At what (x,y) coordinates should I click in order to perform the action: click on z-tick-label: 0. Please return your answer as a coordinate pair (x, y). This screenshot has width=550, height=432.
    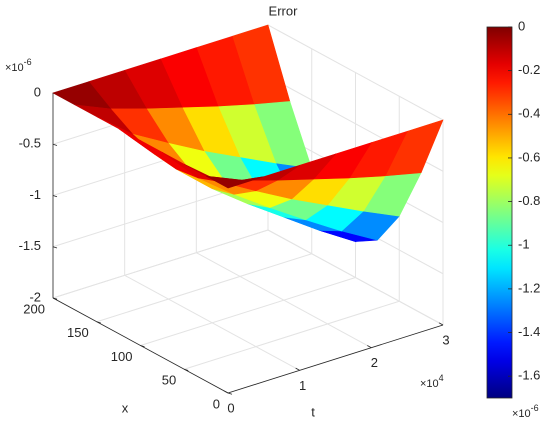
    Looking at the image, I should click on (37, 91).